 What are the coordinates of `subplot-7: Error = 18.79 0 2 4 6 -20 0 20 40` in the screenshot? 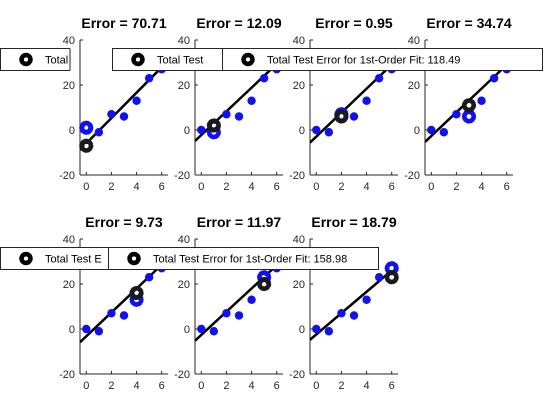 It's located at (344, 303).